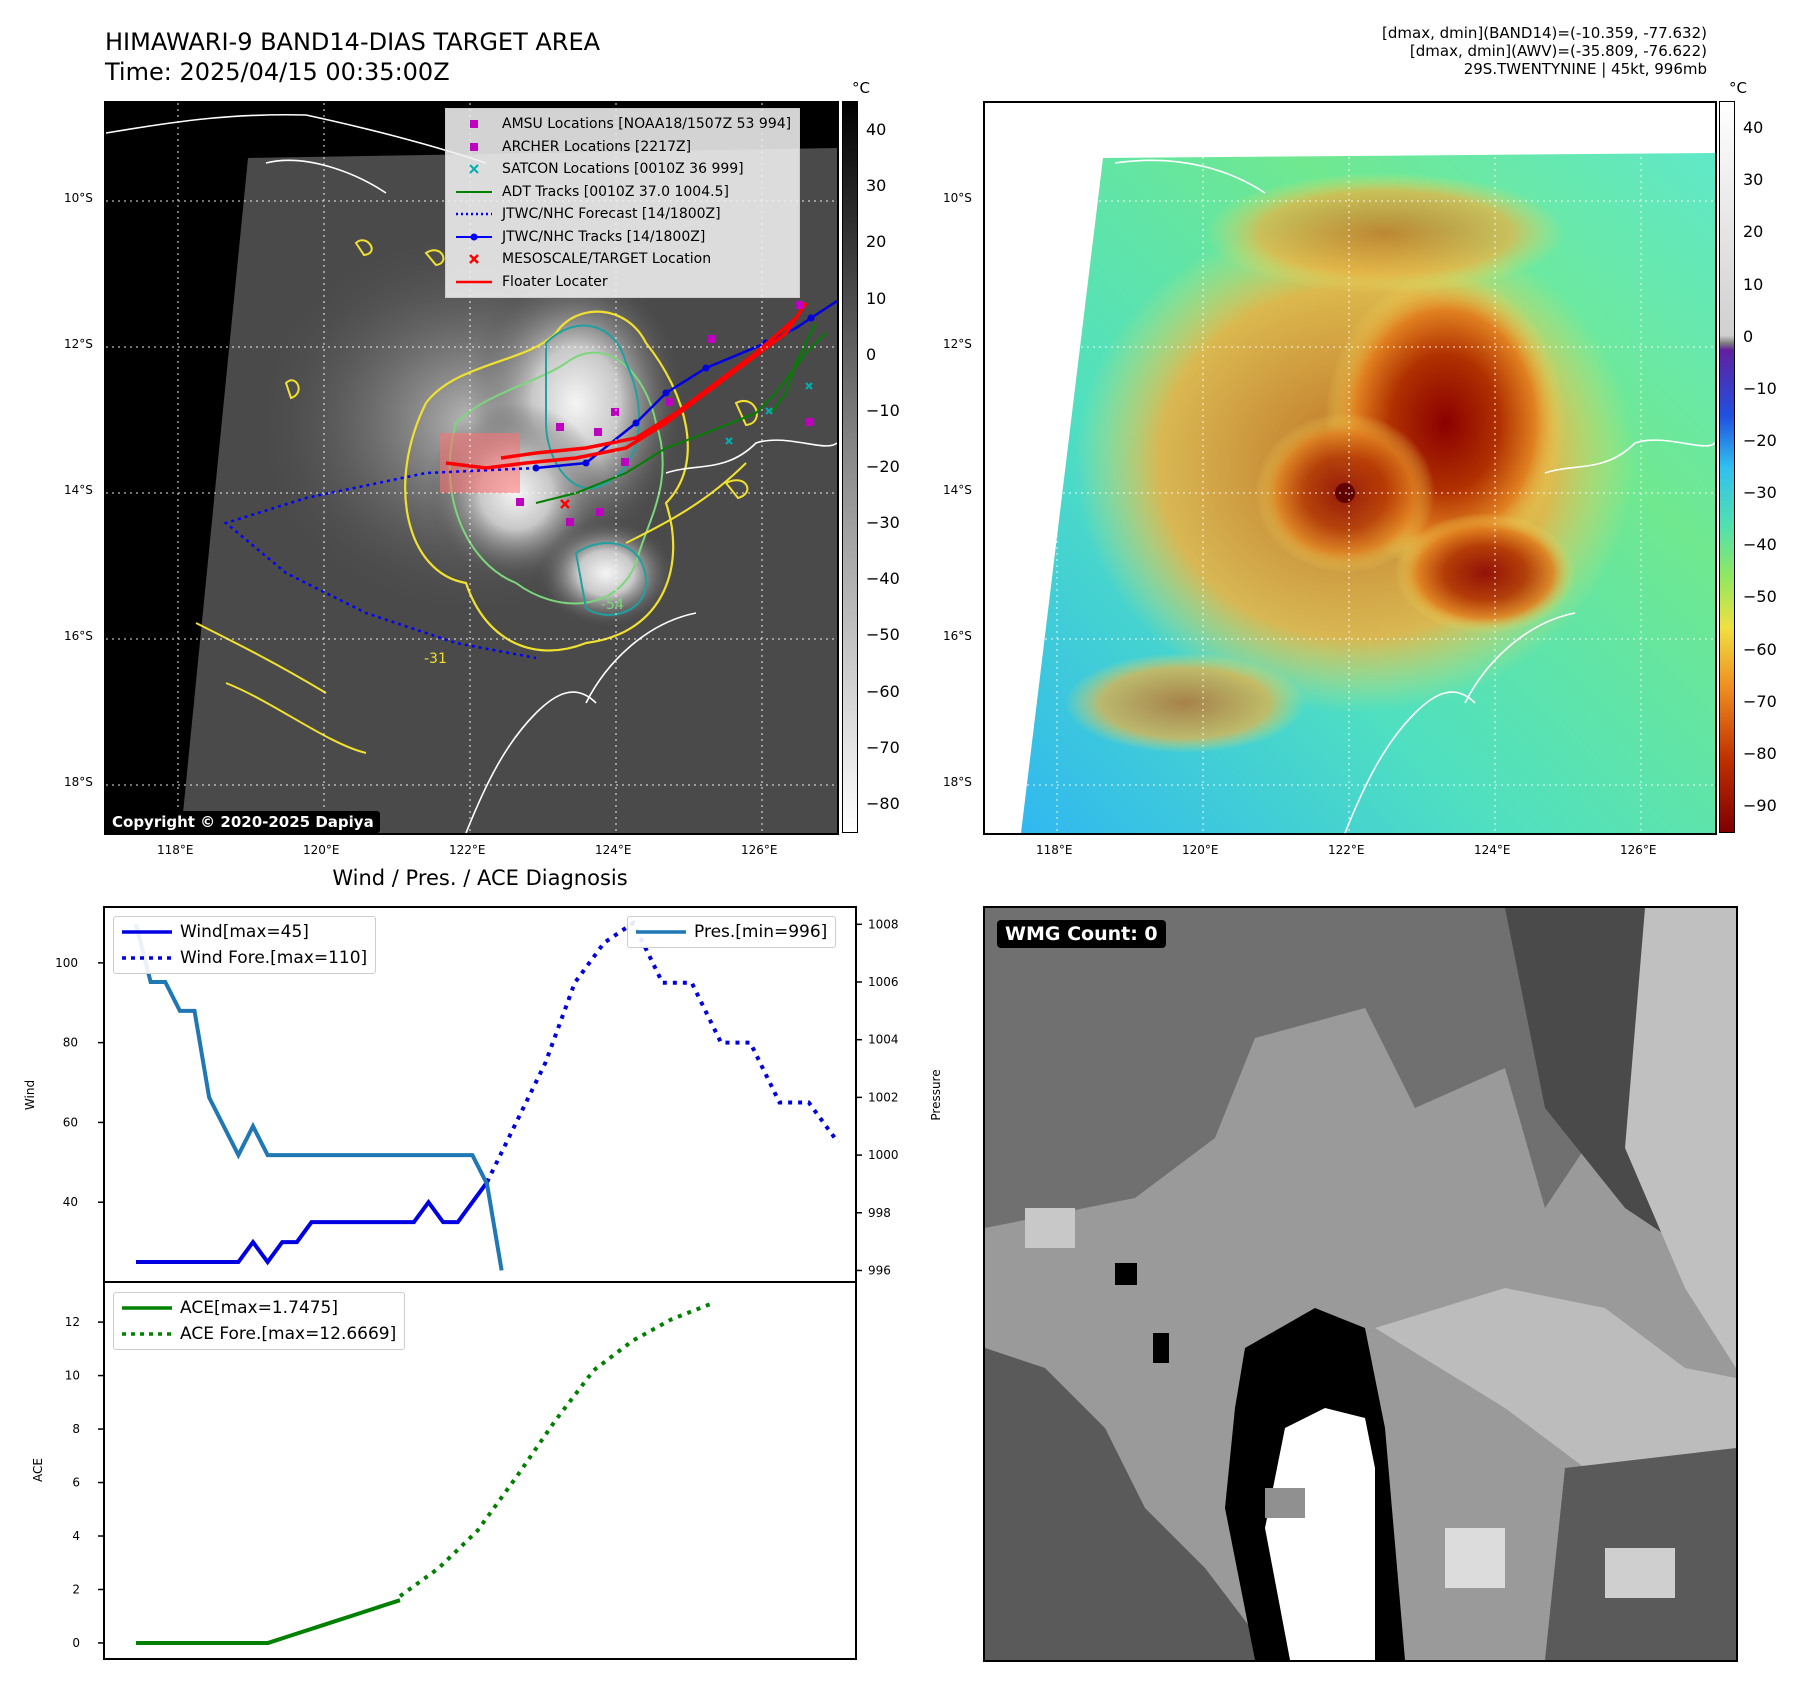  I want to click on ace-plot: 0 2 4 6 8 10 12, so click(388, 1476).